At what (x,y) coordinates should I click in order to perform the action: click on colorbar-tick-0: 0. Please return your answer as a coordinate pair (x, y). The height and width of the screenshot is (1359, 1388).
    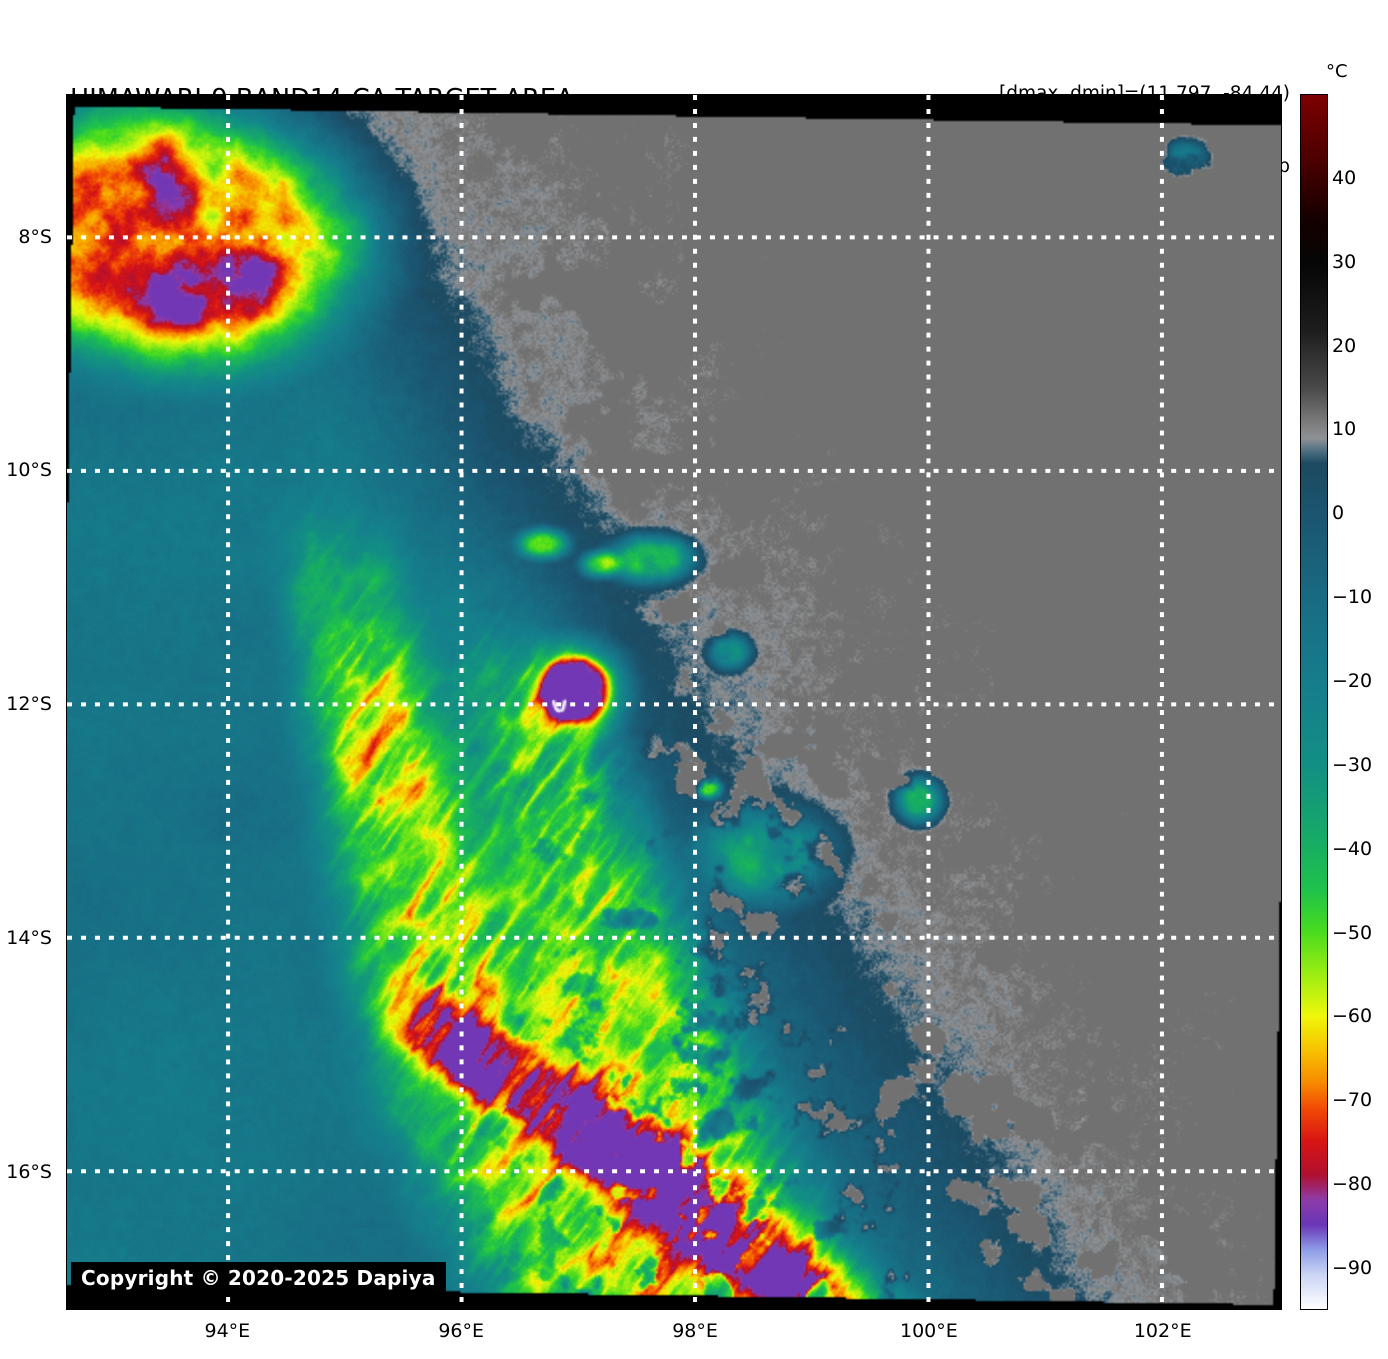
    Looking at the image, I should click on (1338, 513).